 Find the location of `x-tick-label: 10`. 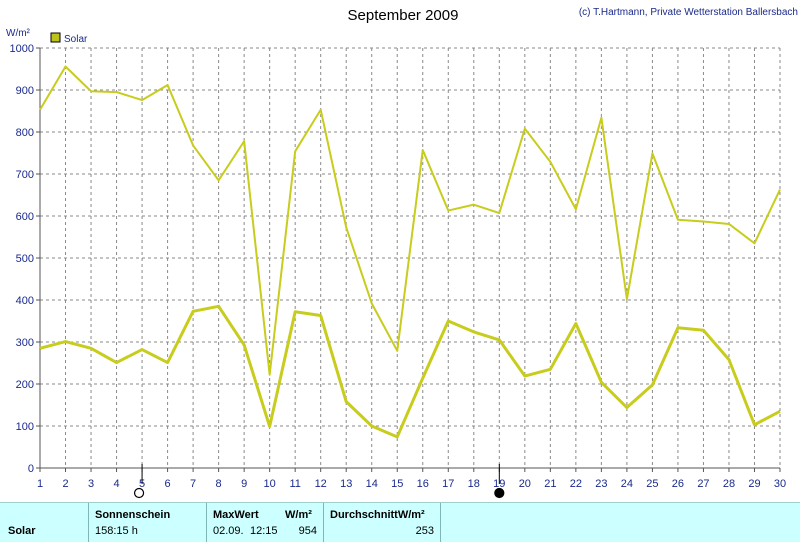

x-tick-label: 10 is located at coordinates (270, 484).